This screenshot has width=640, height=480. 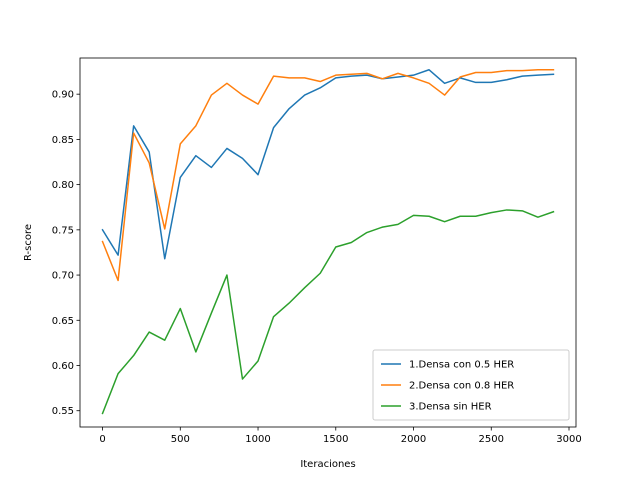 I want to click on x-axis-label: Iteraciones, so click(x=327, y=464).